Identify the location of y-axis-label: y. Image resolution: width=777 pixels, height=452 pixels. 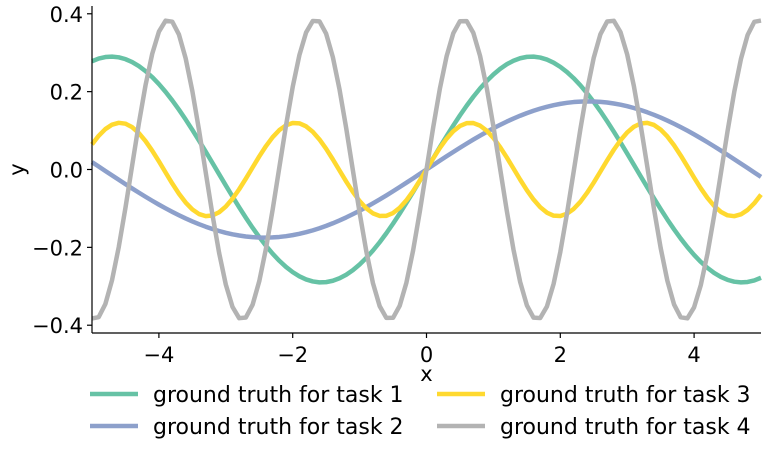
(17, 169).